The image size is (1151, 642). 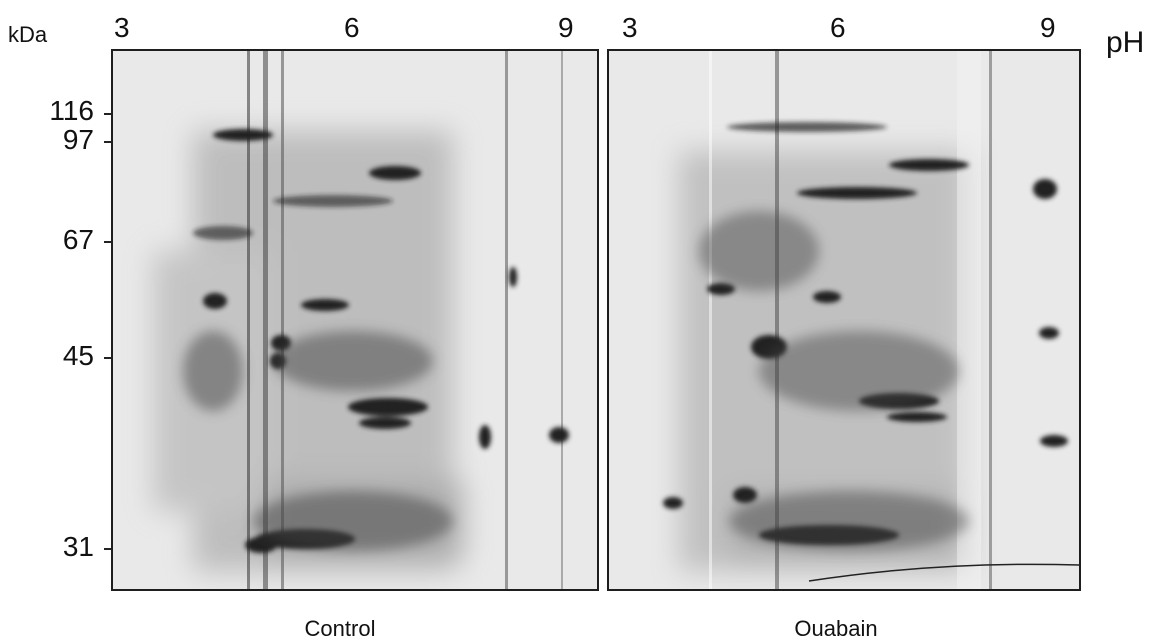 I want to click on mw-unit-label: kDa, so click(x=28, y=34).